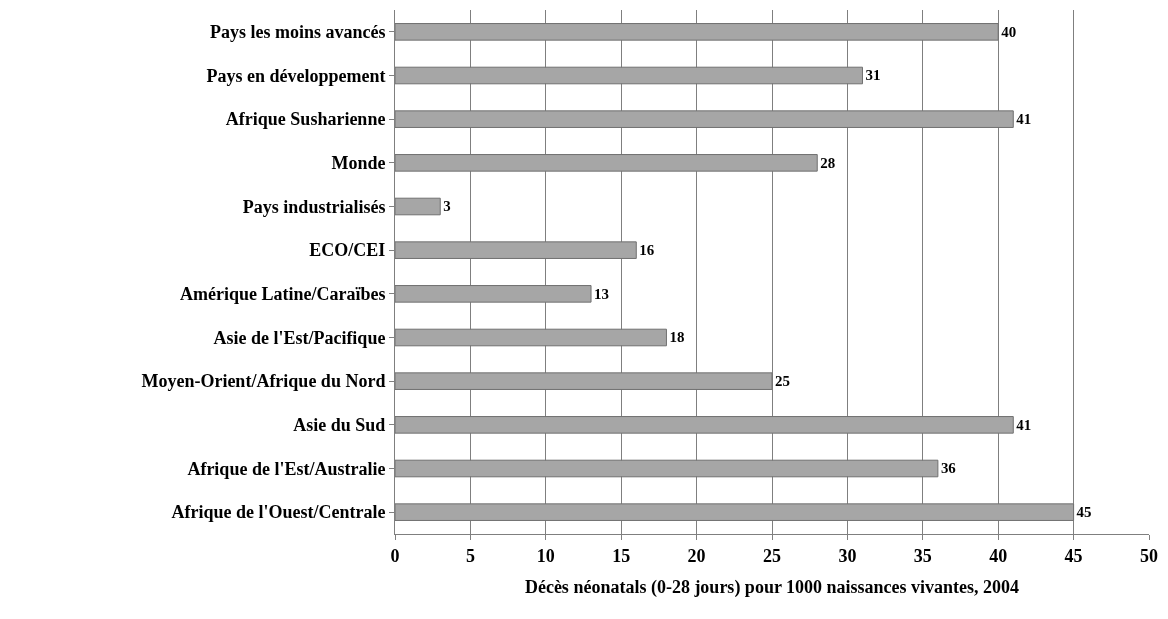 The height and width of the screenshot is (619, 1168). What do you see at coordinates (696, 555) in the screenshot?
I see `x-tick-label: 20` at bounding box center [696, 555].